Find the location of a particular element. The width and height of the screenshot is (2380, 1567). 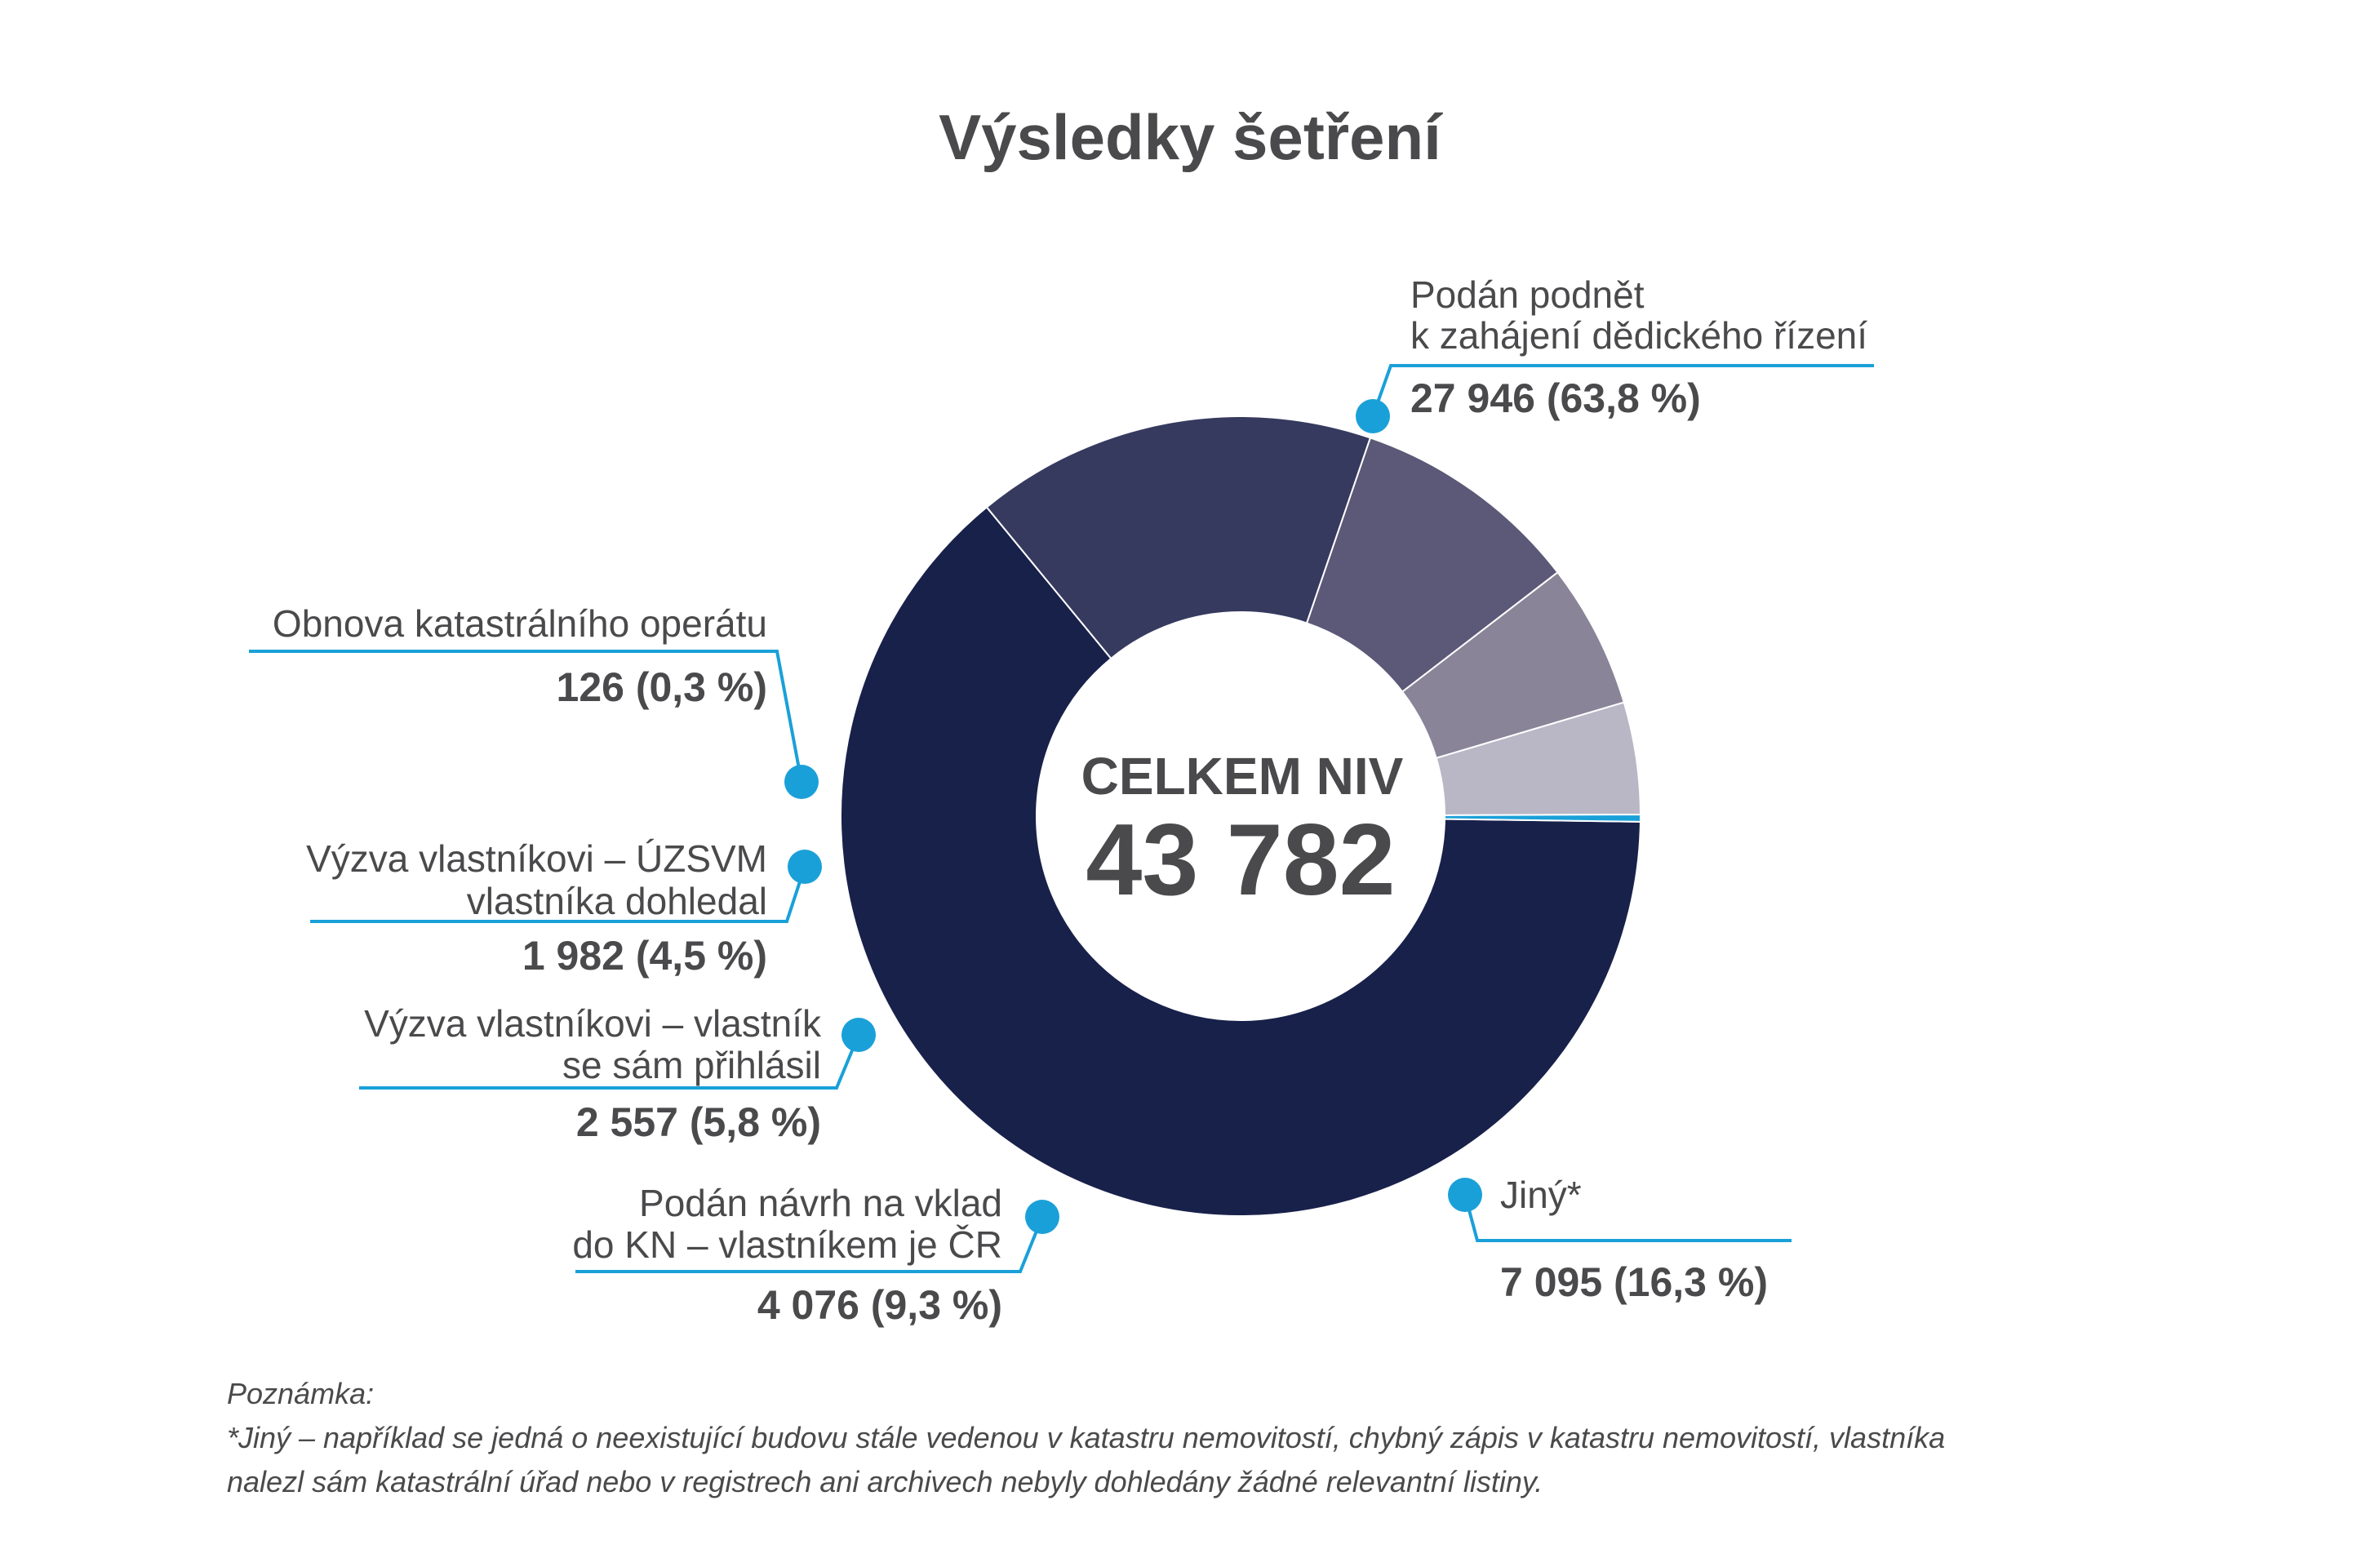

leader-line-vyzva-uzsvm is located at coordinates (558, 894).